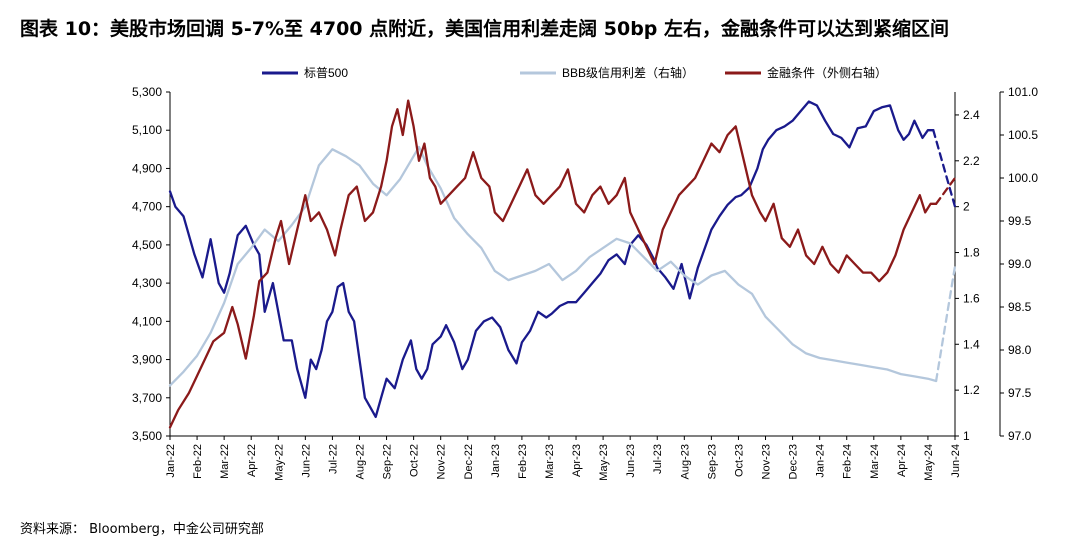 This screenshot has width=1071, height=547. Describe the element at coordinates (631, 461) in the screenshot. I see `x-tick-label: Jun-23` at that location.